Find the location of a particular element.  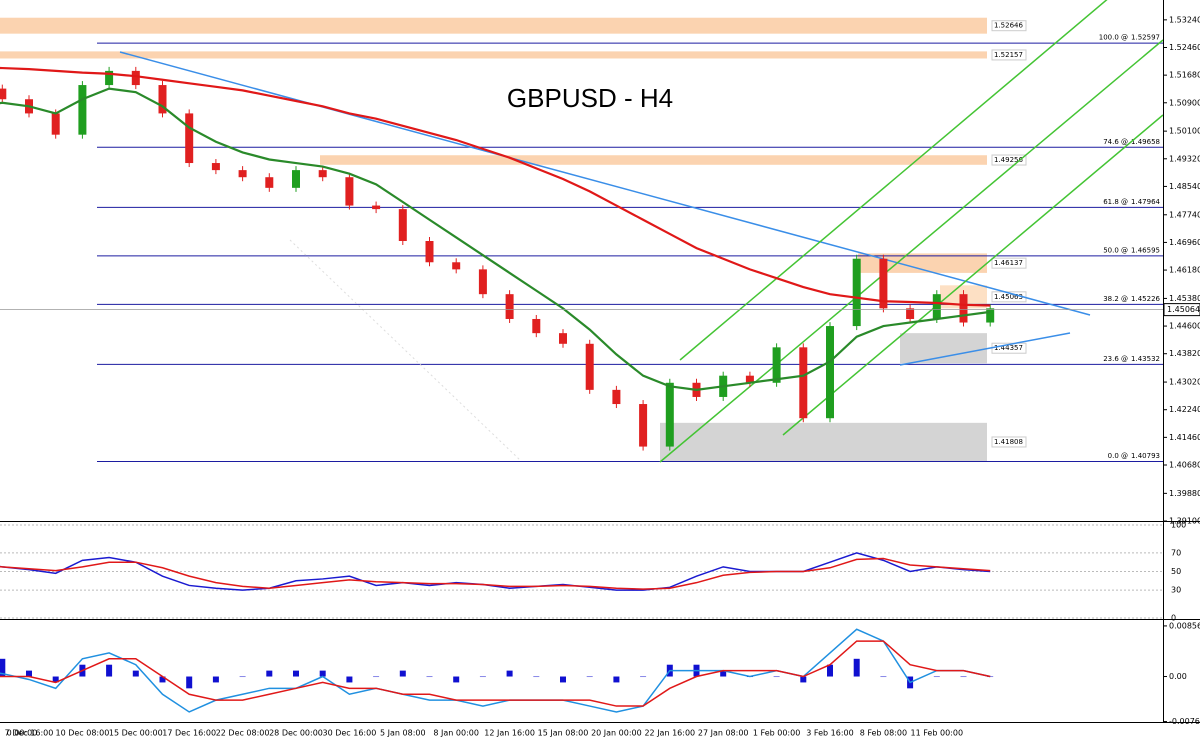

zone-label: 1.49256 is located at coordinates (1008, 160).